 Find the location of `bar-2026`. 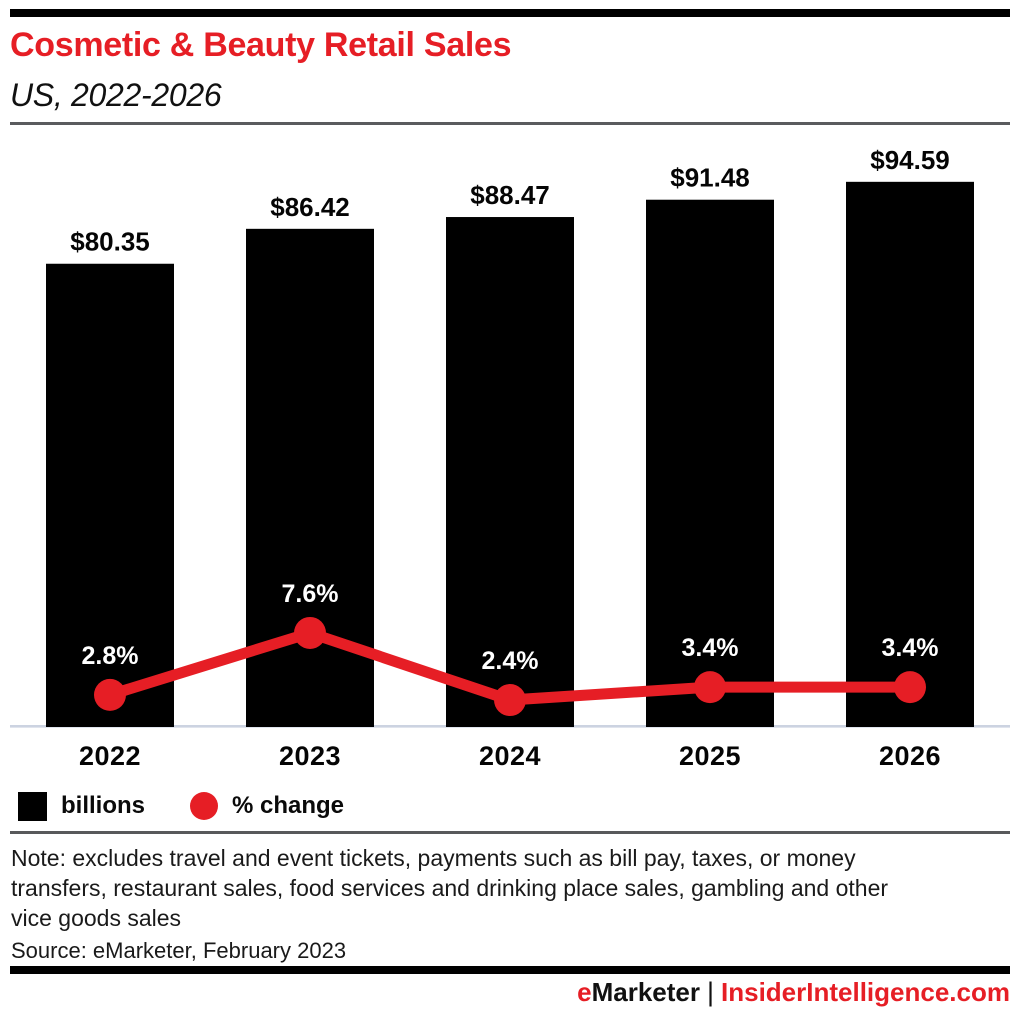

bar-2026 is located at coordinates (910, 454).